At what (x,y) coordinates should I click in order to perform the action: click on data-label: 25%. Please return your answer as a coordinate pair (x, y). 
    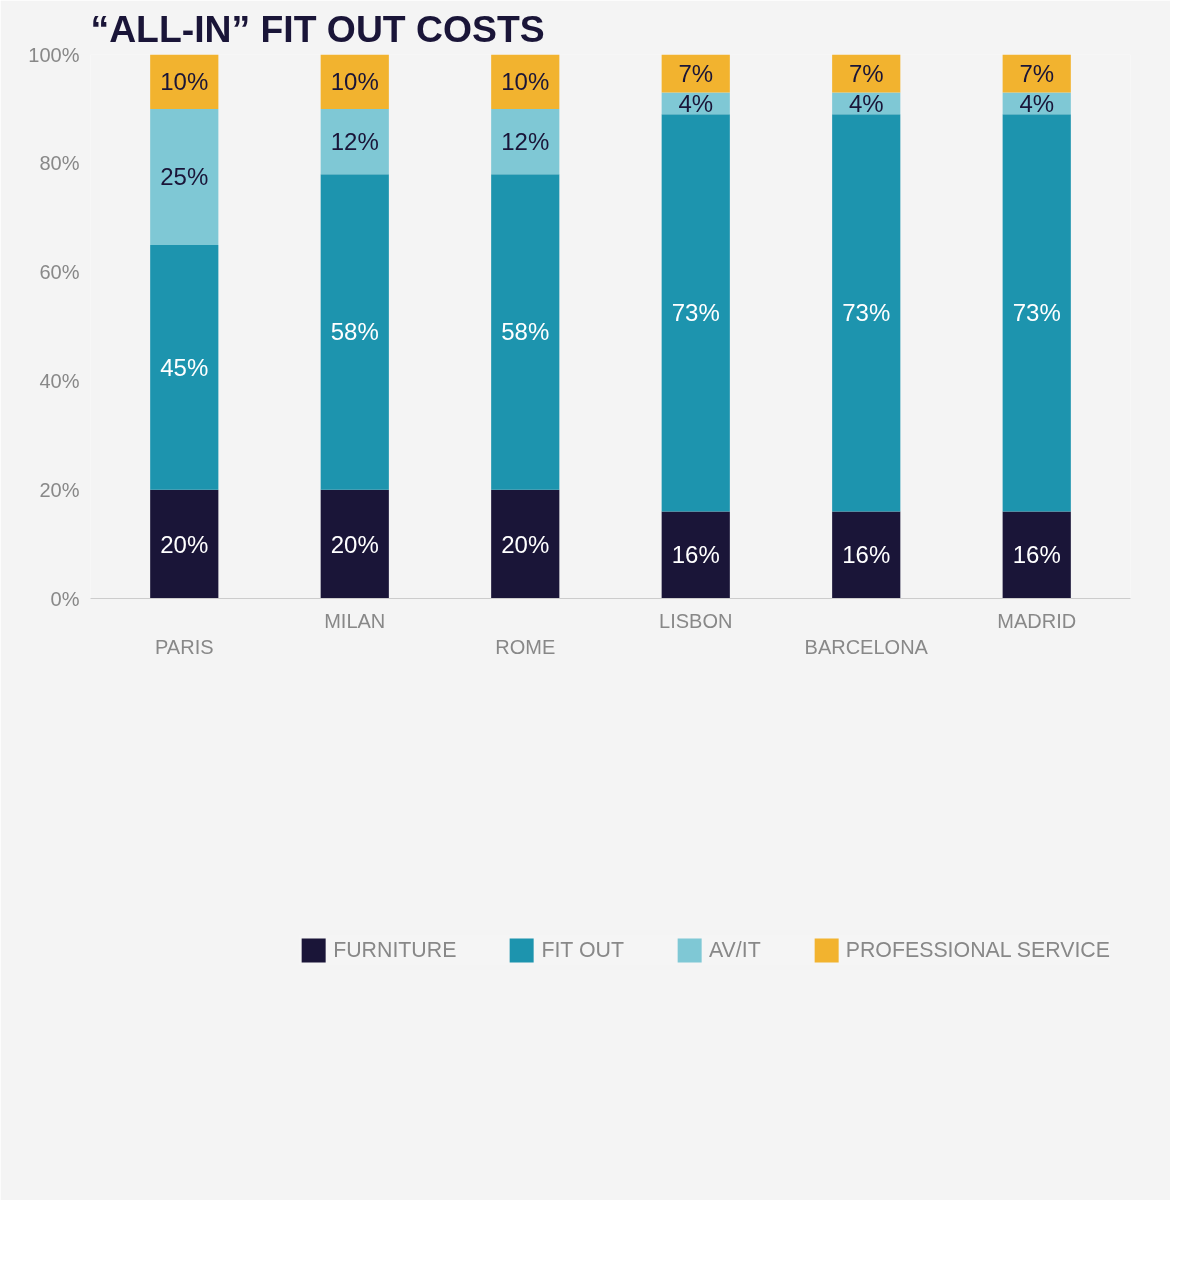
    Looking at the image, I should click on (184, 177).